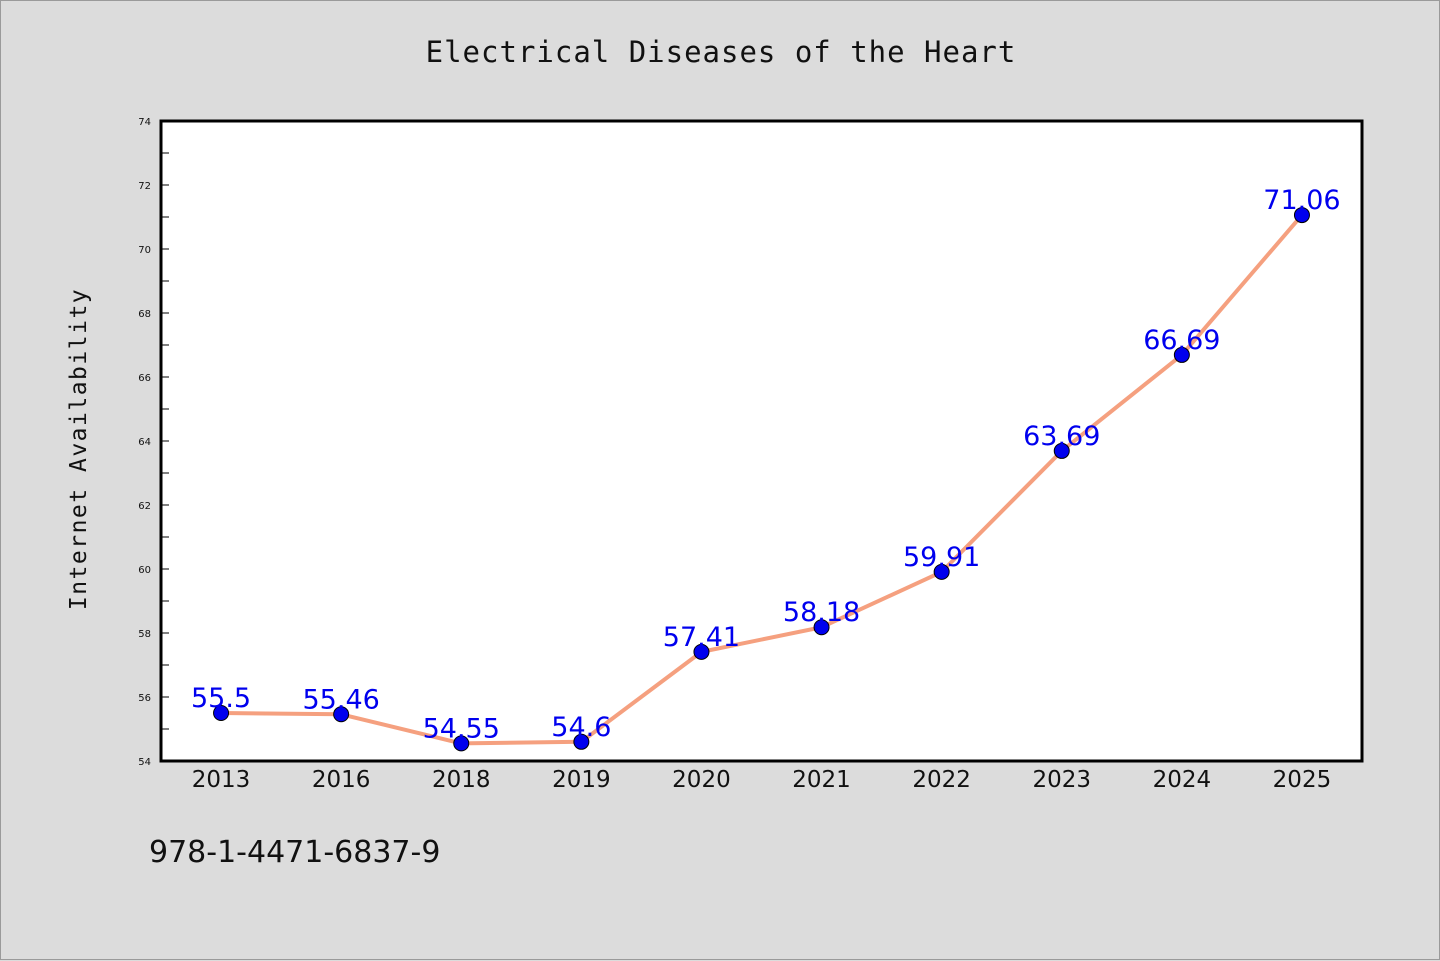  What do you see at coordinates (941, 557) in the screenshot?
I see `data-label: 59.91` at bounding box center [941, 557].